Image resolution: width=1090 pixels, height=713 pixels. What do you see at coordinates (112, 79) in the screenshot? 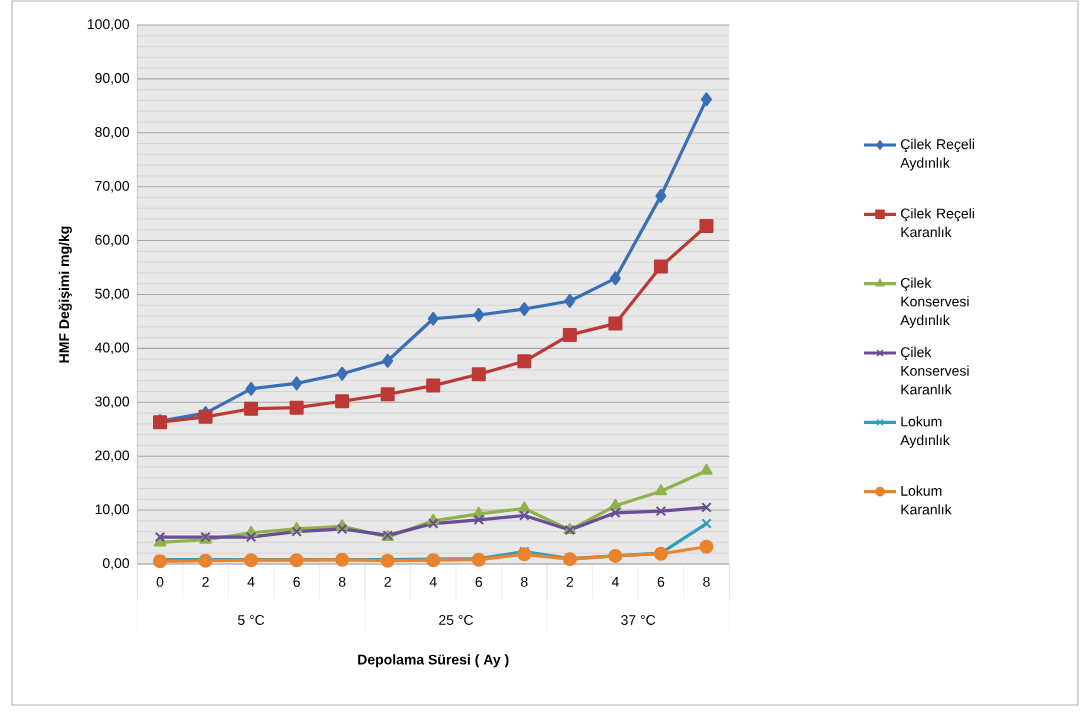
I see `y-tick-label: 90,00` at bounding box center [112, 79].